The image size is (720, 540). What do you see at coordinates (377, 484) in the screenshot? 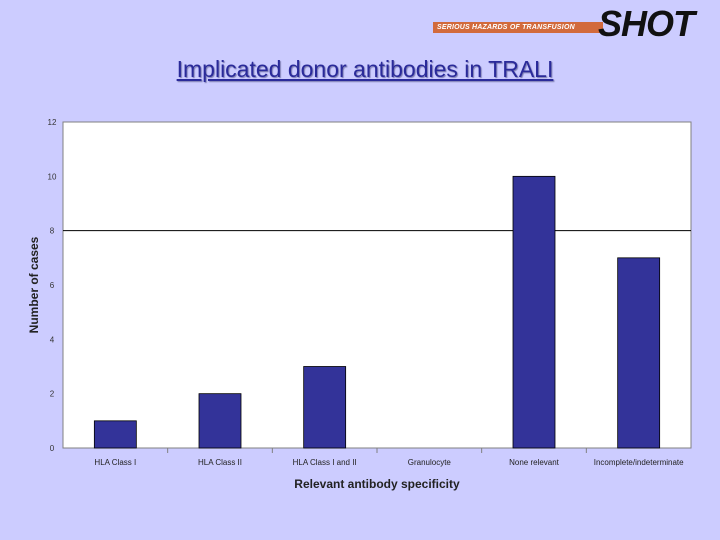
I see `x-axis-title: Relevant antibody specificity` at bounding box center [377, 484].